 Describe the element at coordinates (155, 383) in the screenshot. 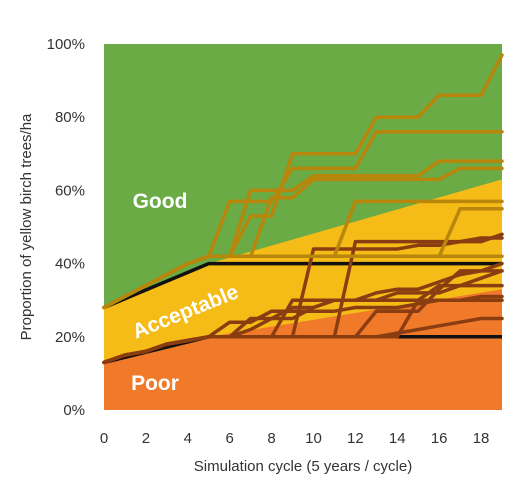

I see `region-label-poor: Poor` at that location.